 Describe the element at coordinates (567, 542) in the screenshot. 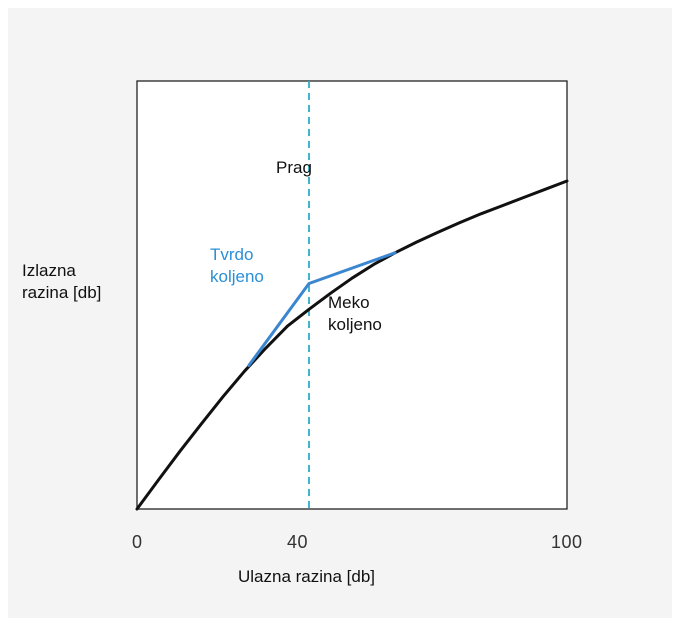

I see `x-tick-label: 100` at that location.